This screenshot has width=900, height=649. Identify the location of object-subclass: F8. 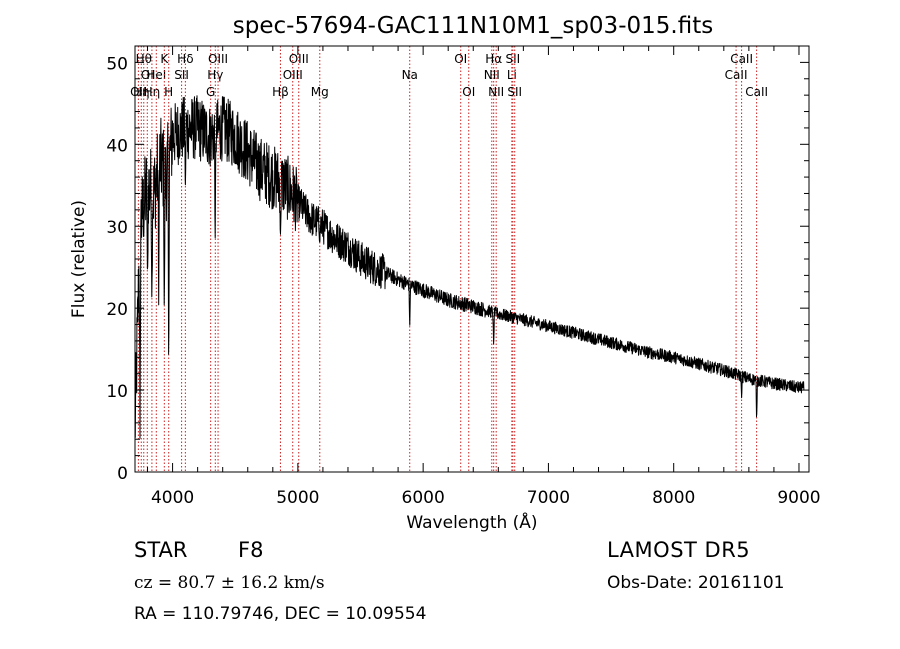
(251, 550).